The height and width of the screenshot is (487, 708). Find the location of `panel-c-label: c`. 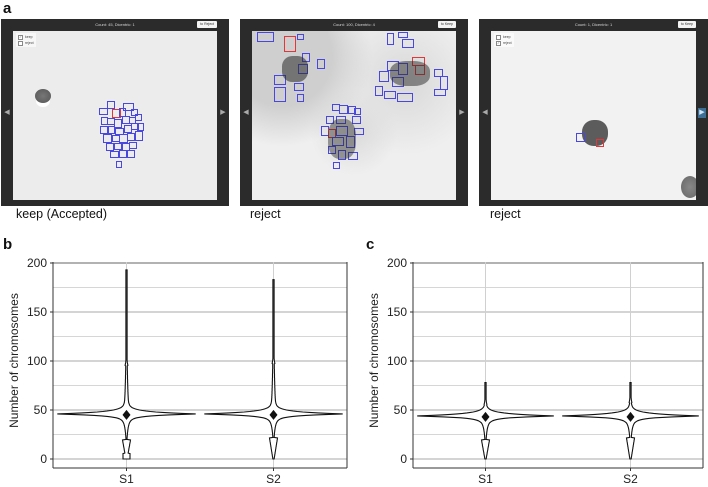

panel-c-label: c is located at coordinates (370, 244).